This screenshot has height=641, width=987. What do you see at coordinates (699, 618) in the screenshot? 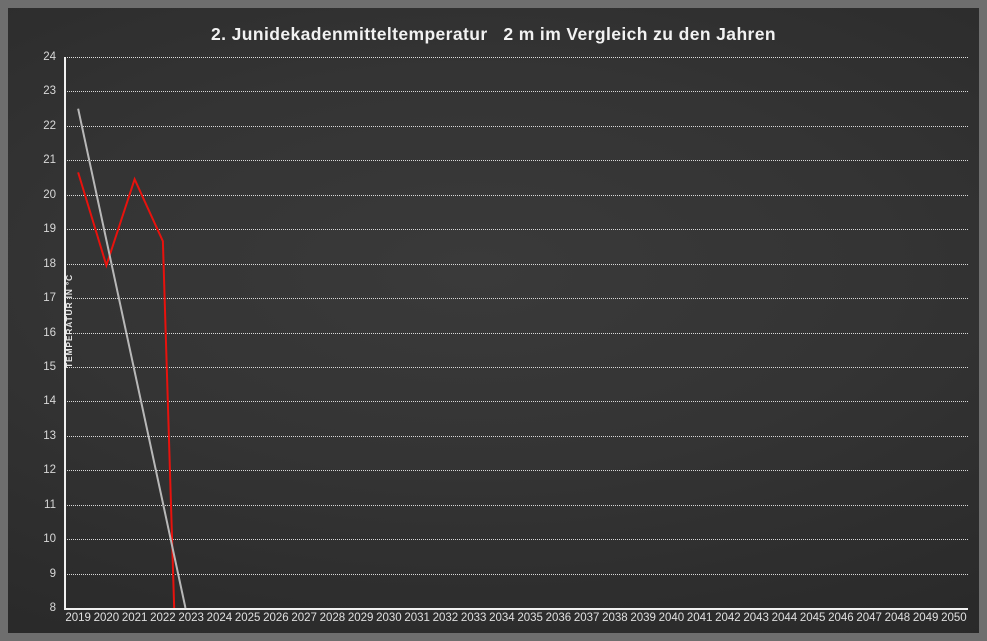
I see `x-axis-tick-label: 2041` at bounding box center [699, 618].